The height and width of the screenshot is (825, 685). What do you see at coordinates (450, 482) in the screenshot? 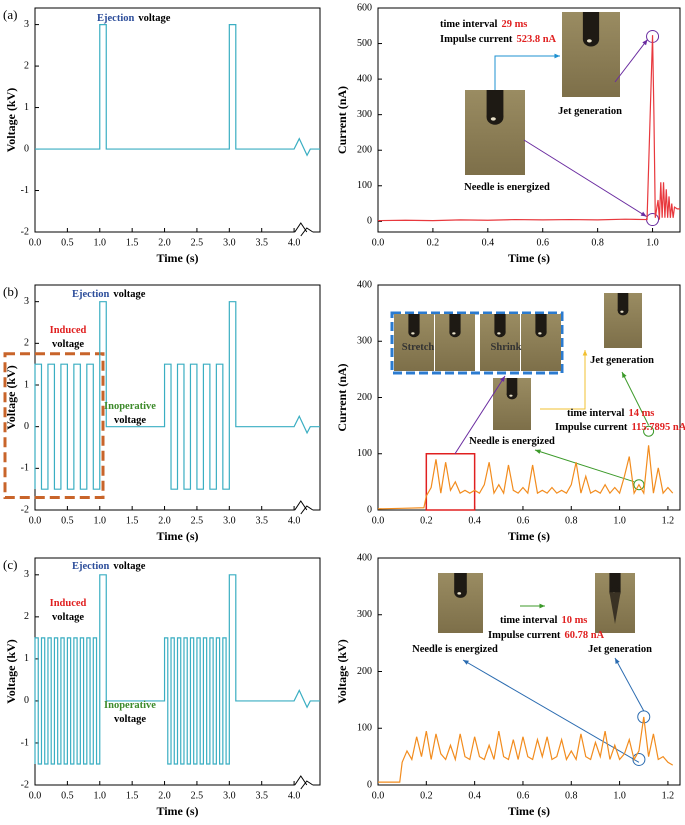
I see `highlight-box` at bounding box center [450, 482].